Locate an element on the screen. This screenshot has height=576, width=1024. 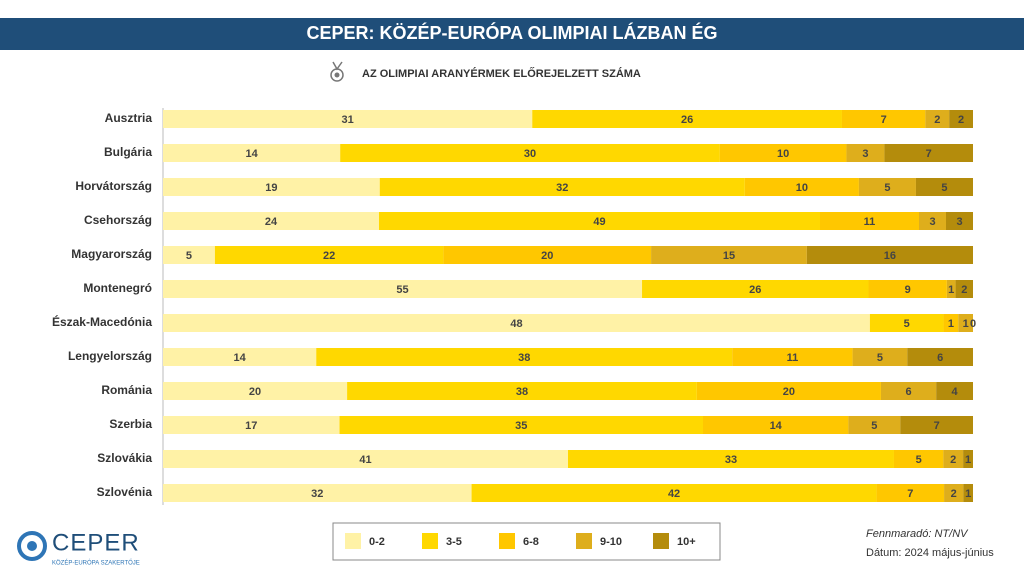
value-label: 10 is located at coordinates (802, 188).